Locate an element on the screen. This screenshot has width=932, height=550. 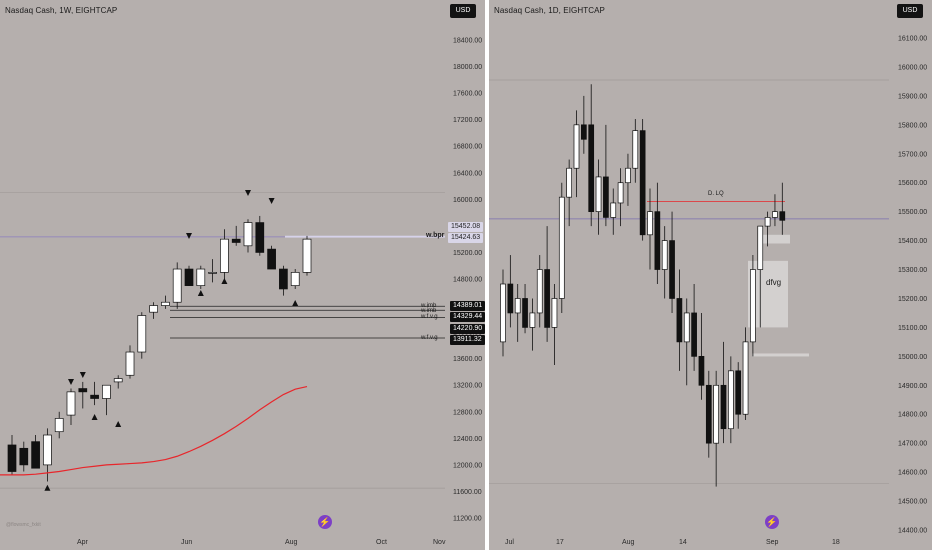
fvg-zone-upper is located at coordinates (776, 239).